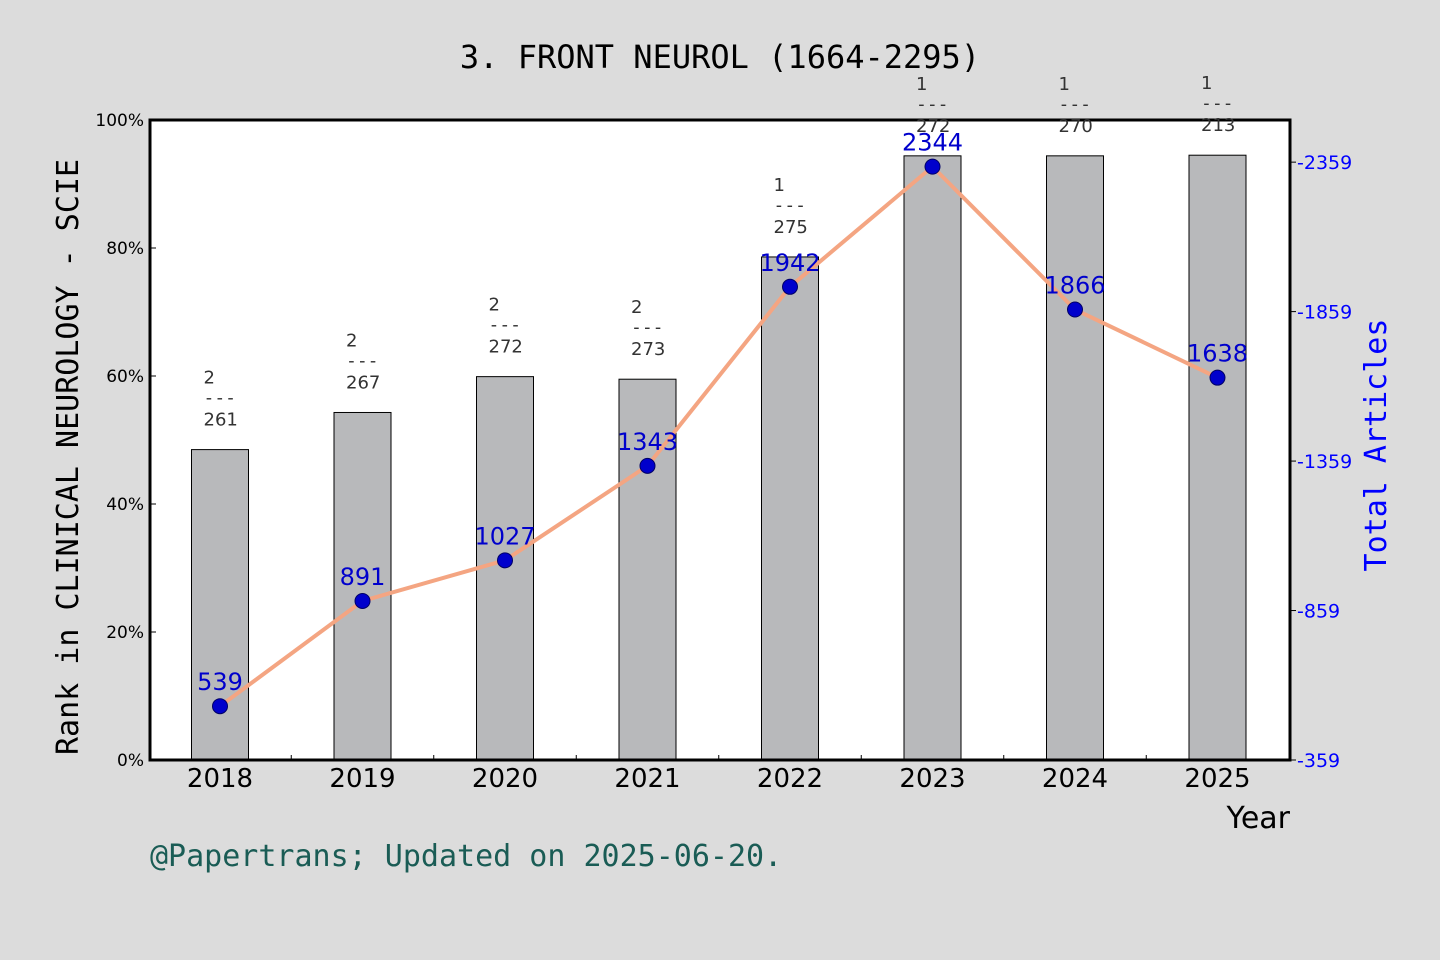  Describe the element at coordinates (125, 633) in the screenshot. I see `left-tick-label-20: 20%` at that location.